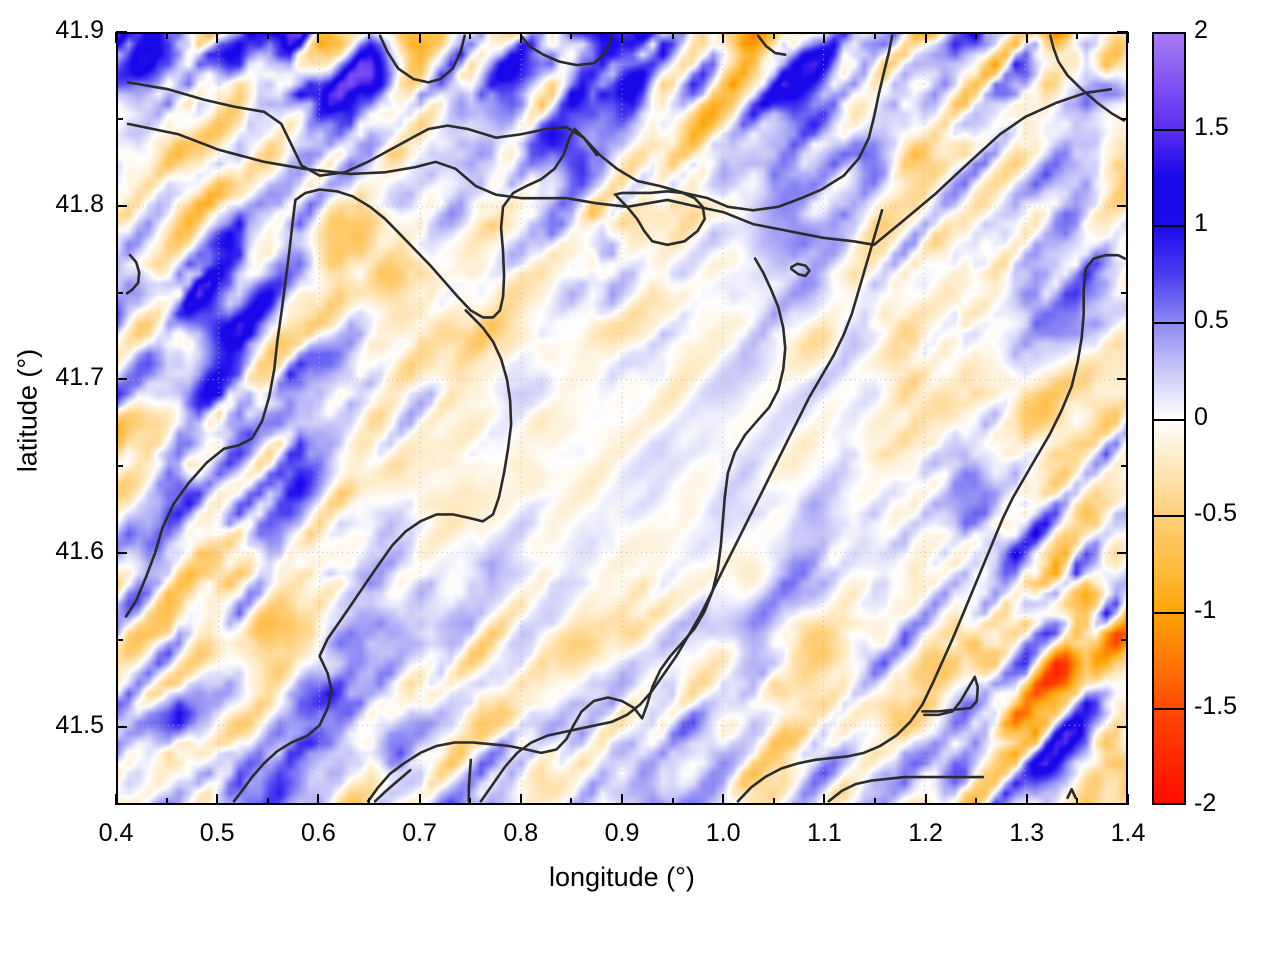 This screenshot has height=960, width=1280. Describe the element at coordinates (419, 833) in the screenshot. I see `x-tick-label: 0.7` at that location.